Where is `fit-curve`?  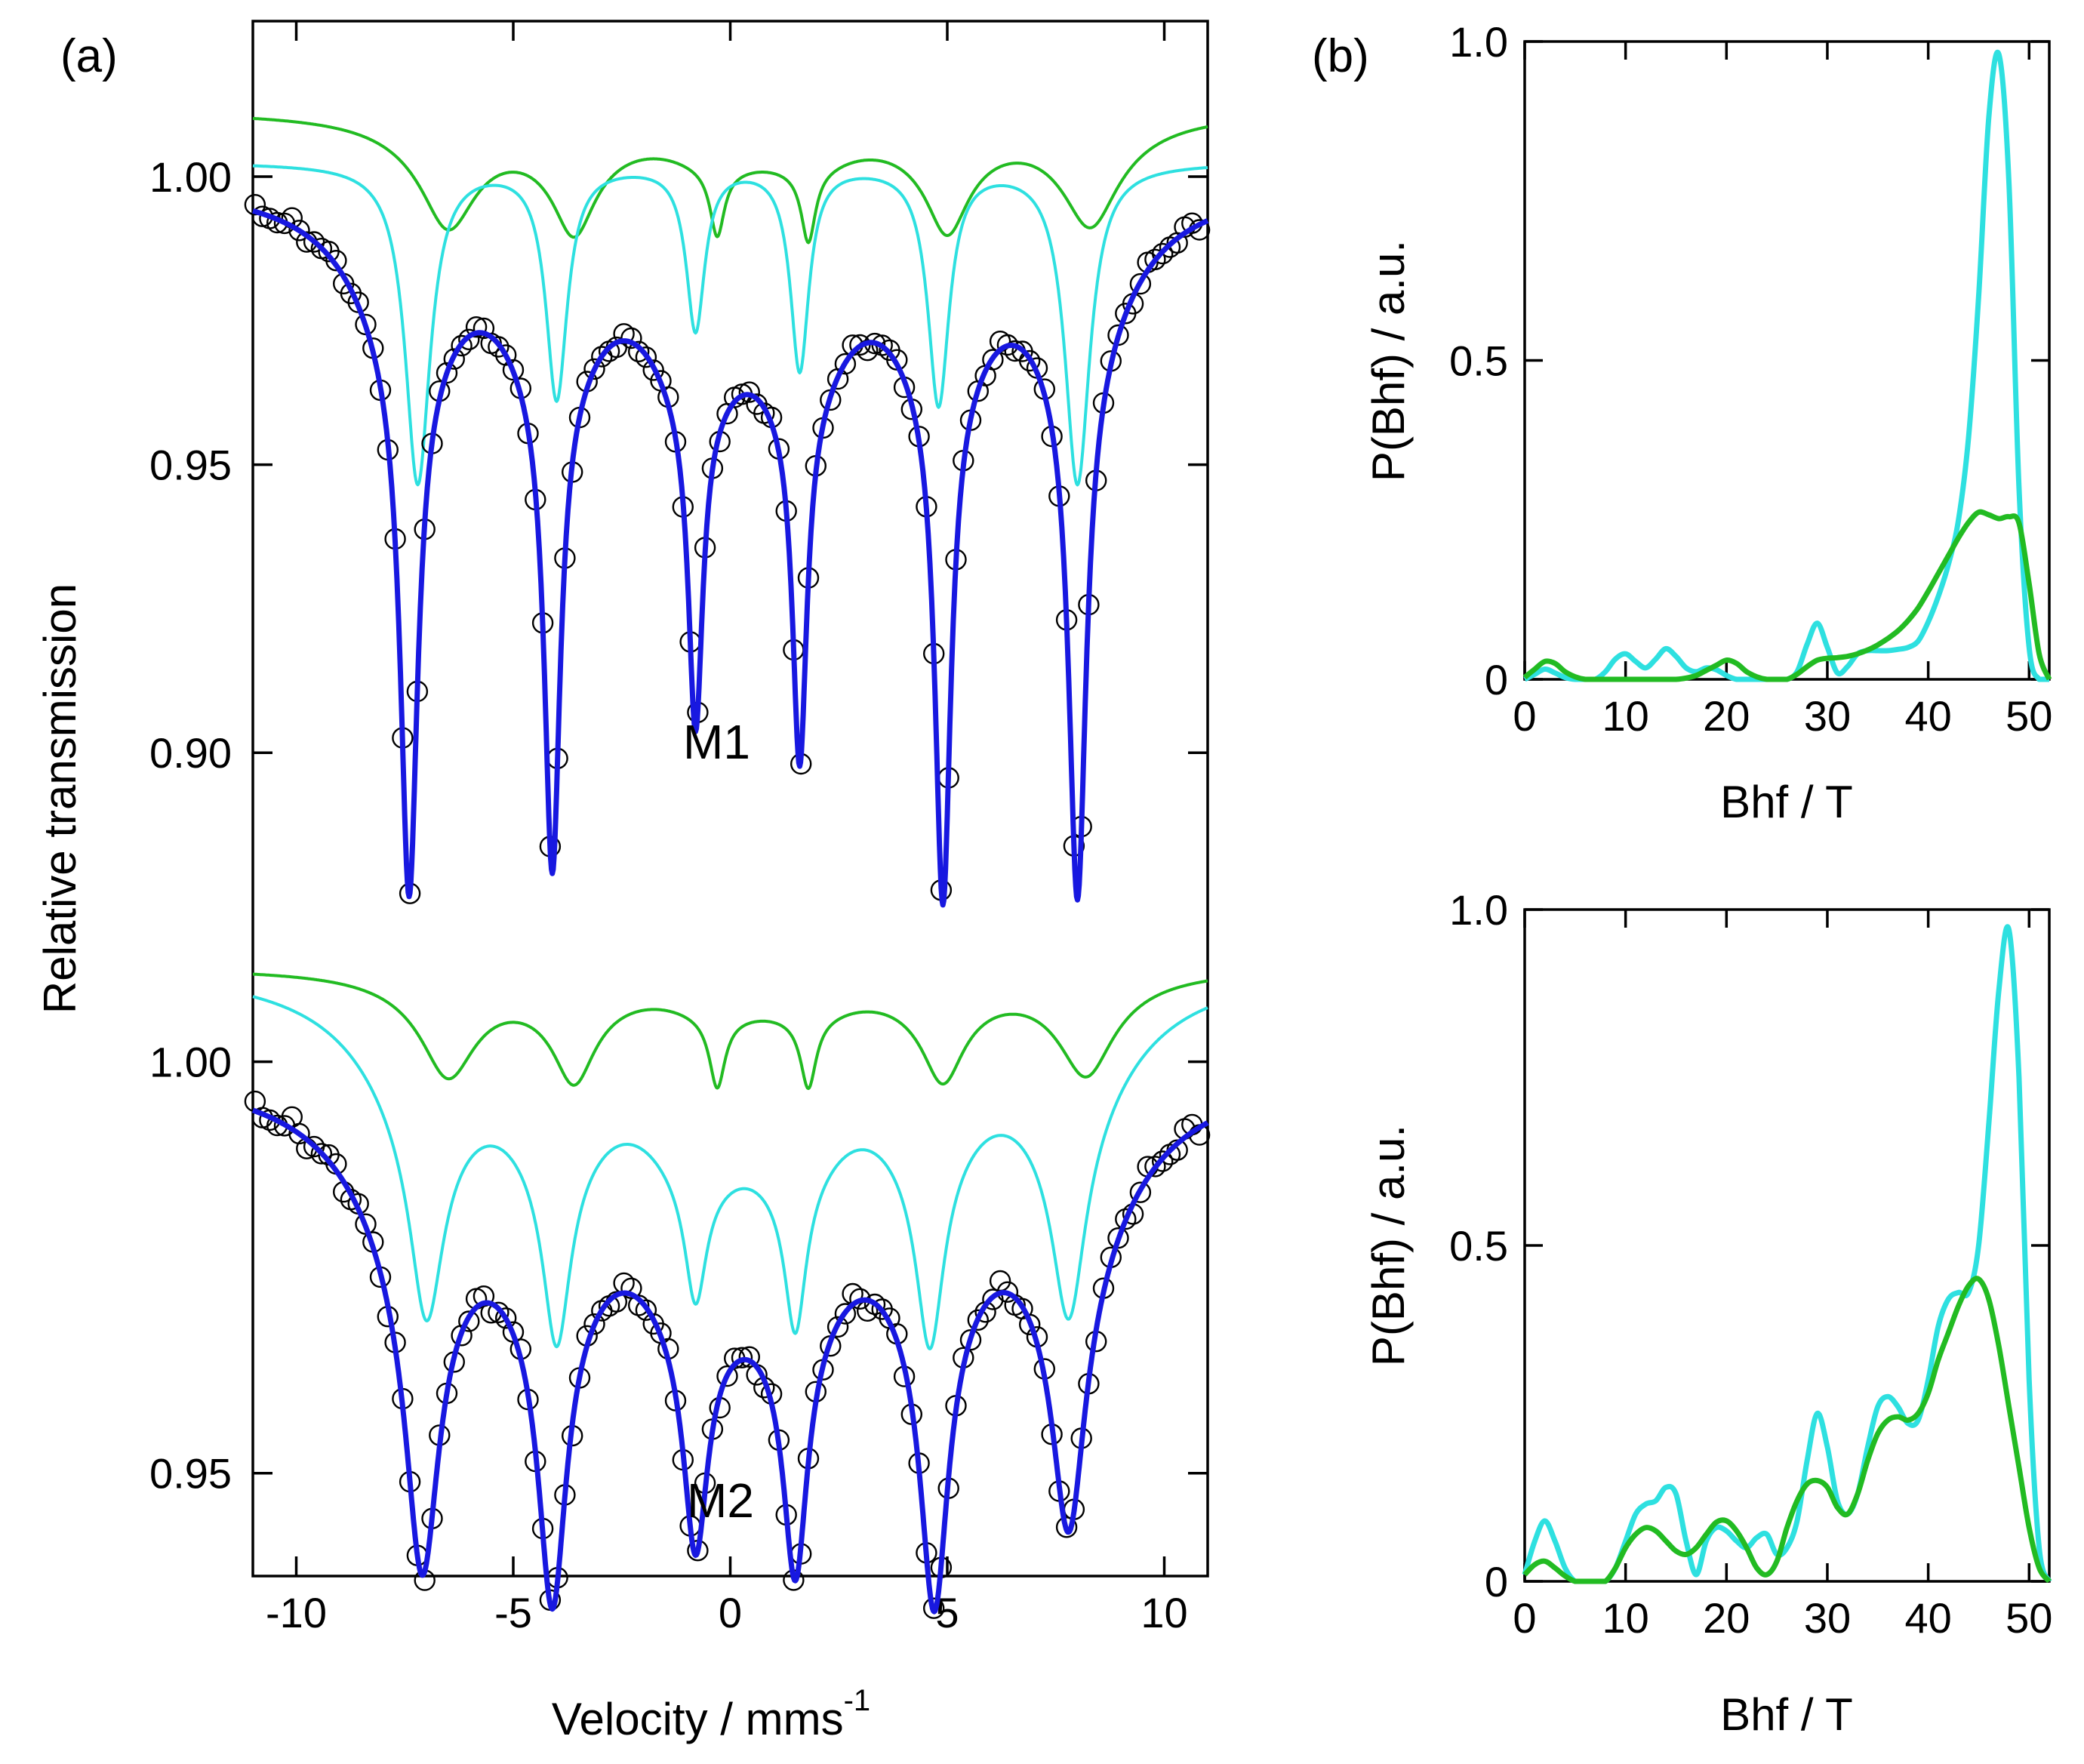
fit-curve is located at coordinates (730, 1361).